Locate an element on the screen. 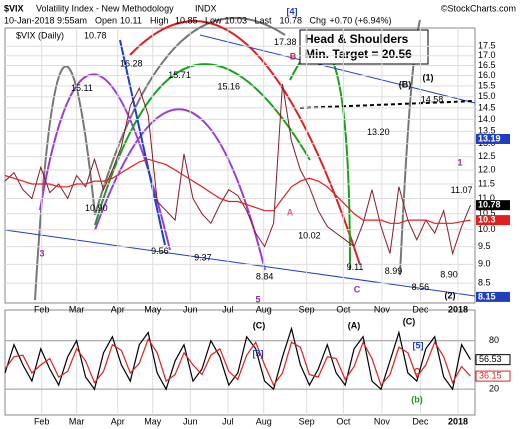 The image size is (520, 429). price-label: 8.56 is located at coordinates (421, 287).